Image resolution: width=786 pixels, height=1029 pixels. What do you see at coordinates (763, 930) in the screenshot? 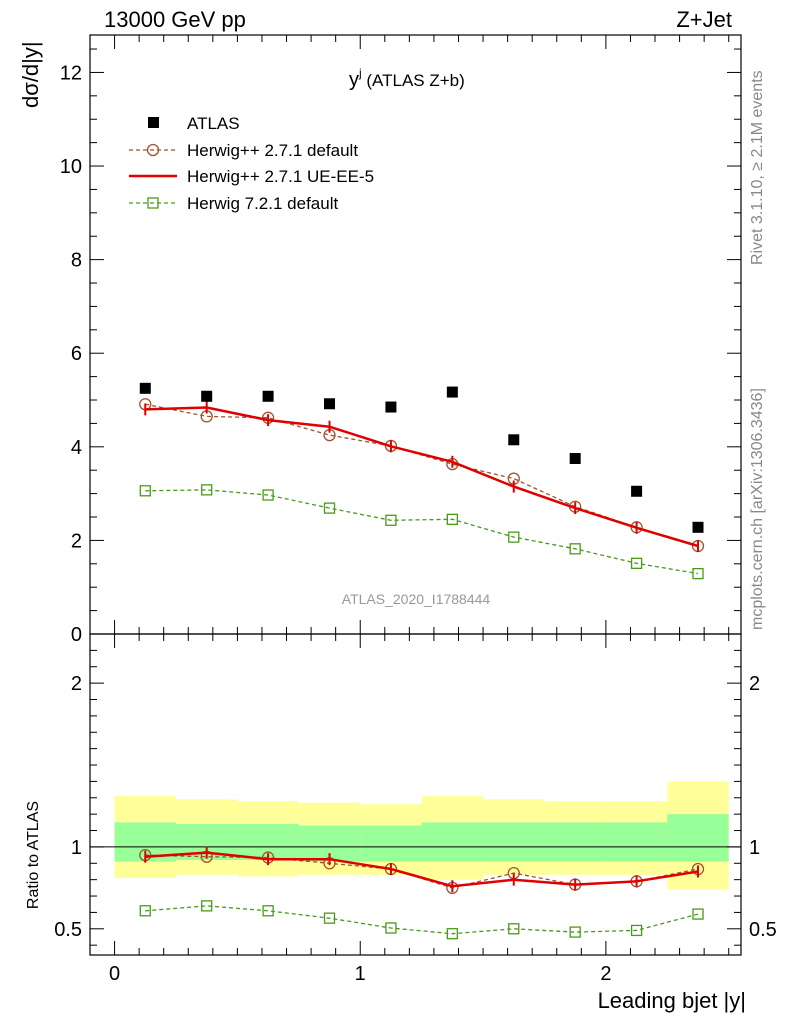
I see `ratio-y-tick-label-right: 0.5` at bounding box center [763, 930].